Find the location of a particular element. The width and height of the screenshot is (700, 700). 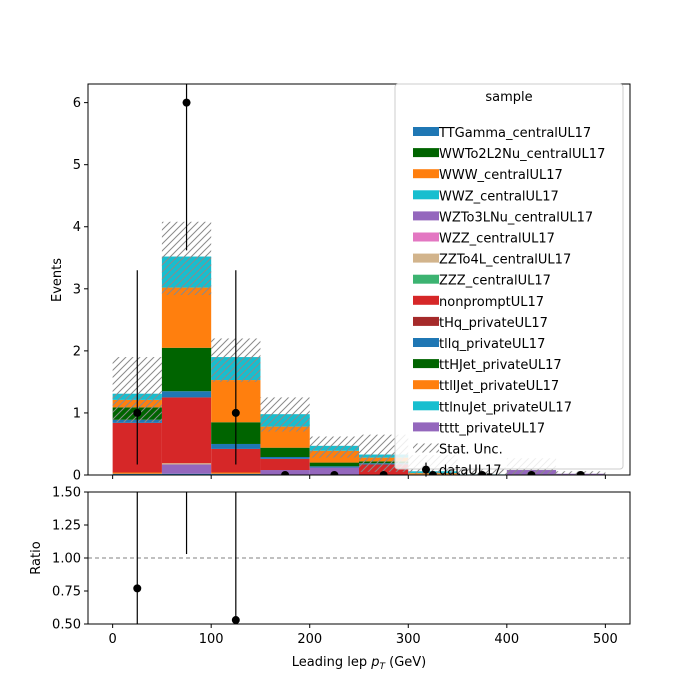

legend-label-14: tttt_privateUL17 is located at coordinates (492, 428).